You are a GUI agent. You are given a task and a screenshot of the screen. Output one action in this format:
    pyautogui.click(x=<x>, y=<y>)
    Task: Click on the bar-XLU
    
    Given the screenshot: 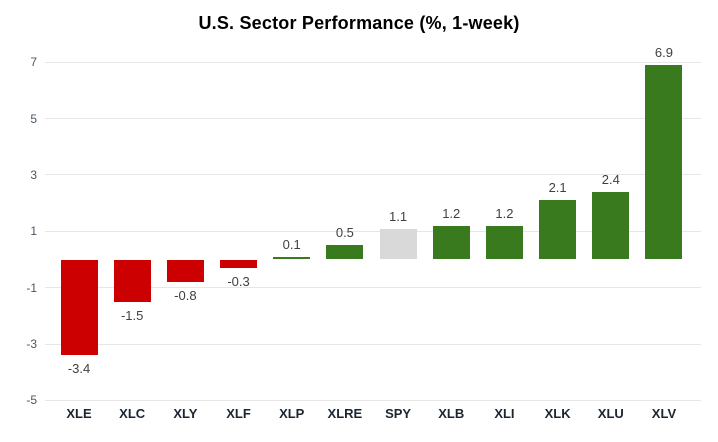 What is the action you would take?
    pyautogui.click(x=611, y=225)
    